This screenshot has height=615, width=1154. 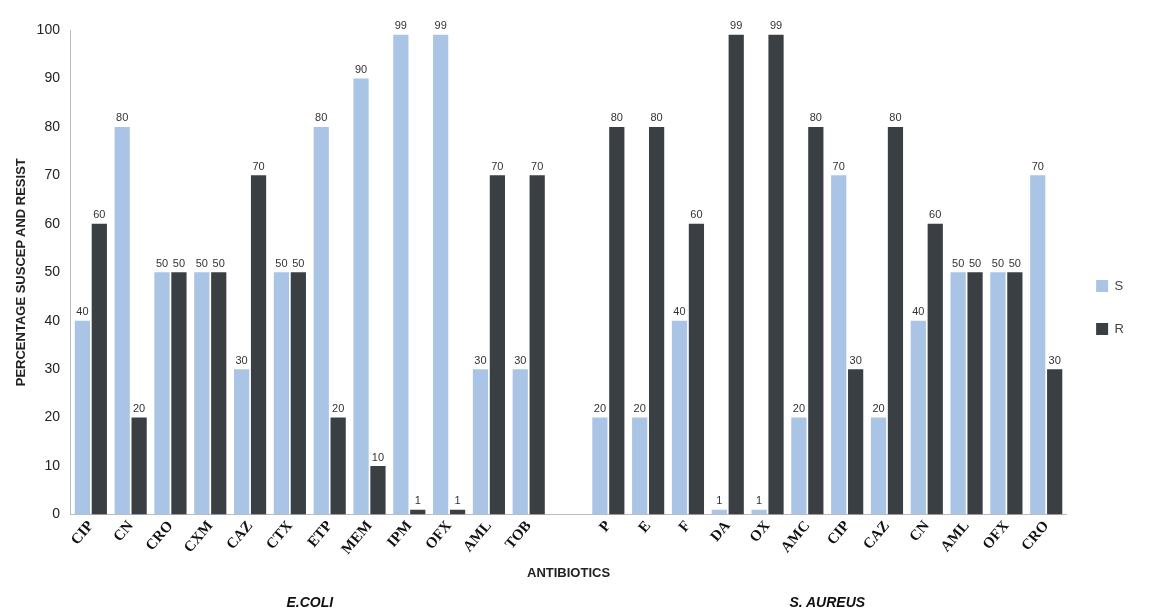 I want to click on y-tick-label: 50, so click(x=52, y=271).